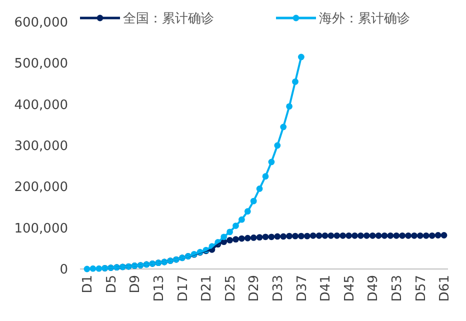 The width and height of the screenshot is (466, 321). What do you see at coordinates (364, 19) in the screenshot?
I see `legend-label: 海外：累计确诊` at bounding box center [364, 19].